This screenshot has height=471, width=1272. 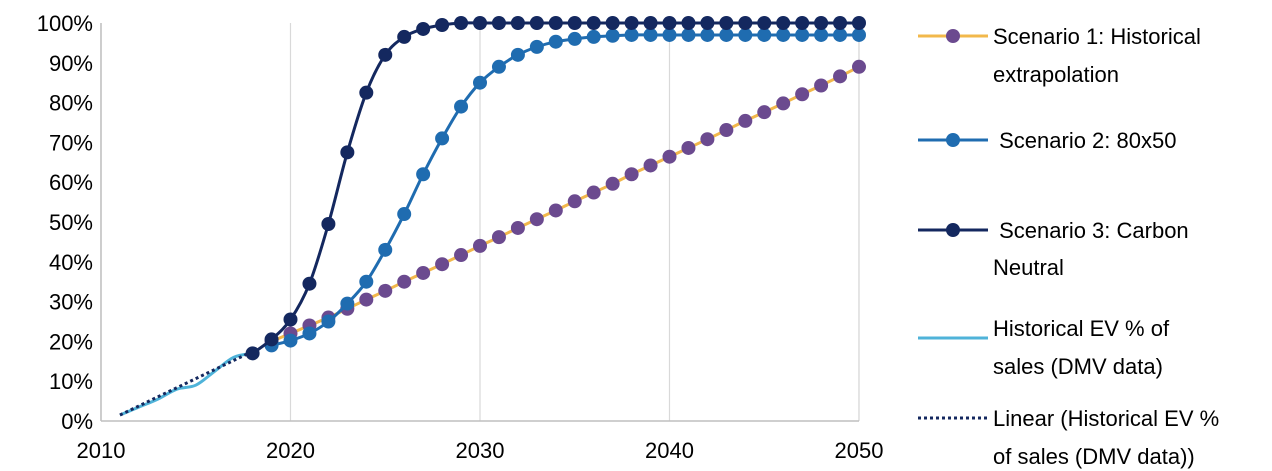 What do you see at coordinates (71, 341) in the screenshot?
I see `y-tick-label: 20%` at bounding box center [71, 341].